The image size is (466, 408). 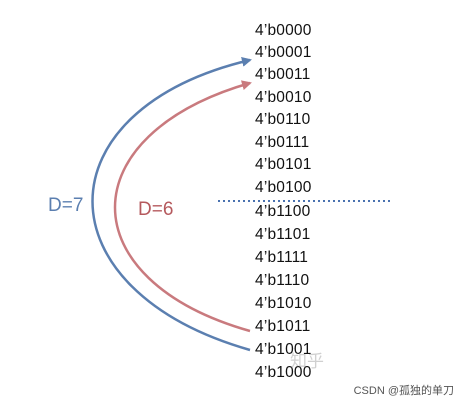 I want to click on code-0010: 4’b0010, so click(x=283, y=97).